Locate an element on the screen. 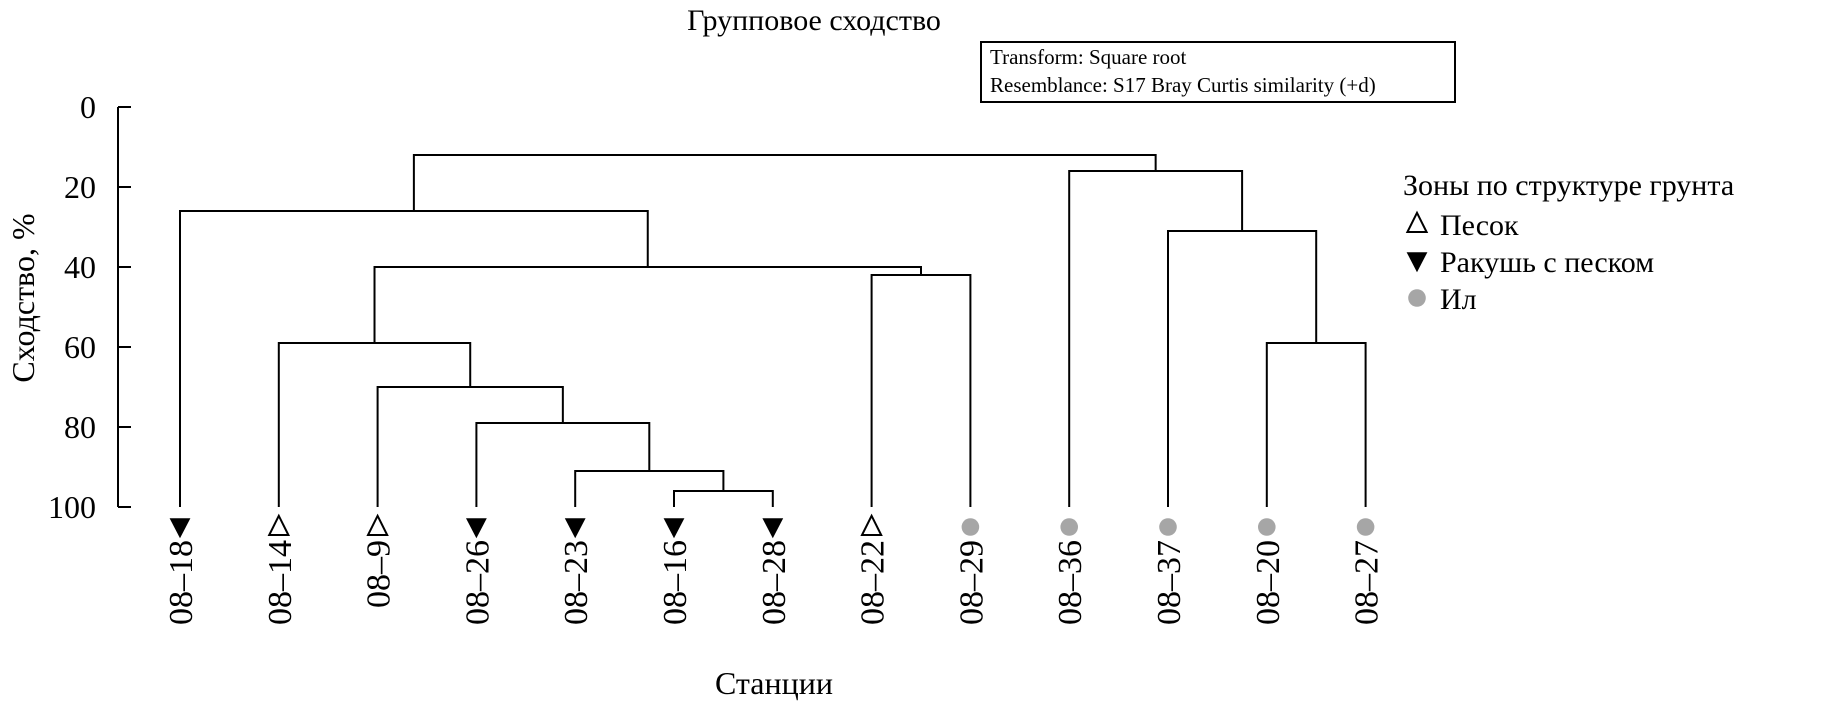 This screenshot has width=1831, height=707. leaf-label: 08–29 is located at coordinates (971, 582).